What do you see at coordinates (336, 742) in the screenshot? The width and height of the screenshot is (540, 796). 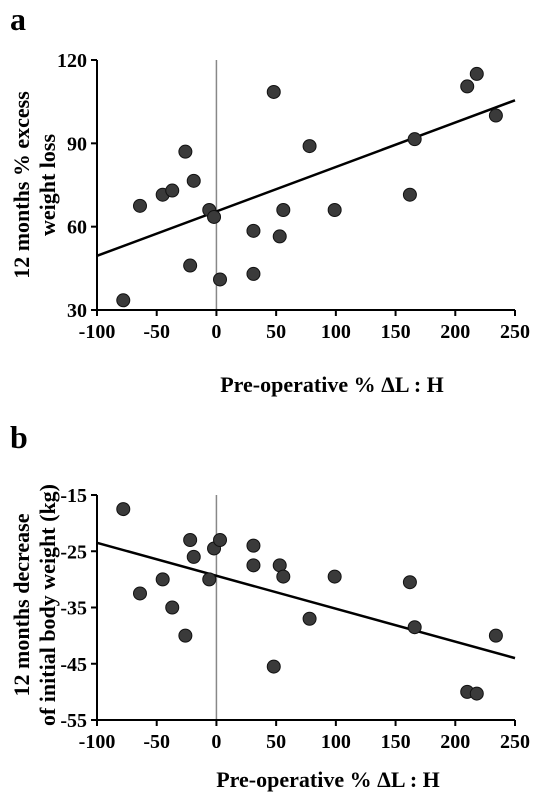 I see `panel-b-x-tick-label: 100` at bounding box center [336, 742].